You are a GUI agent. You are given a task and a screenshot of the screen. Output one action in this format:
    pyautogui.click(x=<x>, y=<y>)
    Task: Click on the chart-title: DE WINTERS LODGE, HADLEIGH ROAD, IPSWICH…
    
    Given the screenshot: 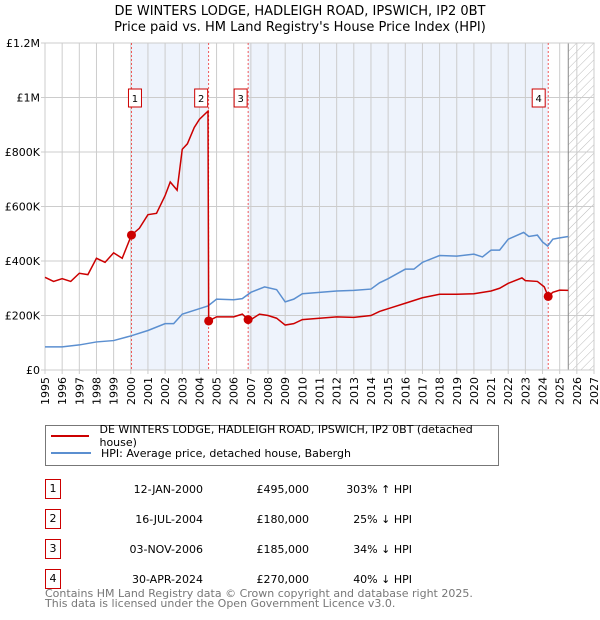 What is the action you would take?
    pyautogui.click(x=300, y=11)
    